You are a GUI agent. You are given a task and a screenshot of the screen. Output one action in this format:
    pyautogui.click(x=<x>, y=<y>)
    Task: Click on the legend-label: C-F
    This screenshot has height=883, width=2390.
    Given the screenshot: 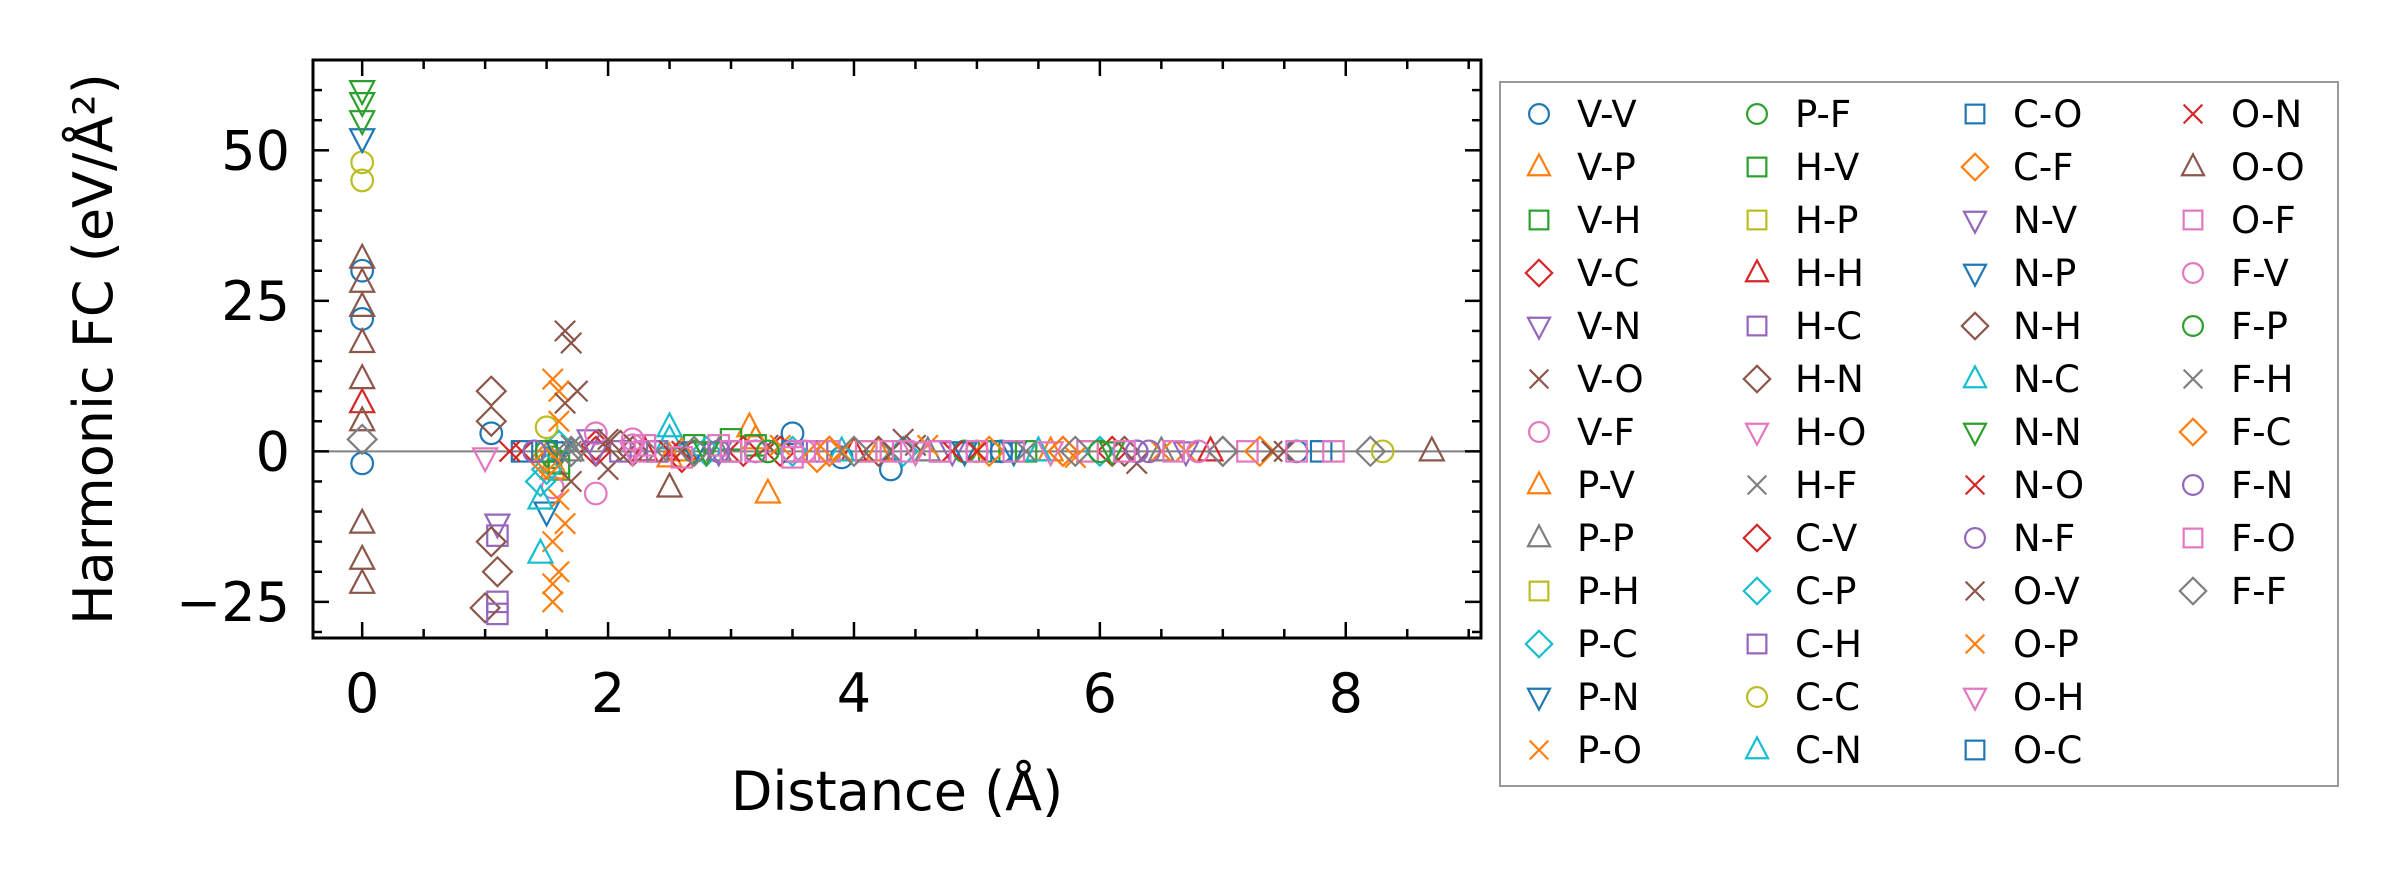 What is the action you would take?
    pyautogui.click(x=2043, y=167)
    